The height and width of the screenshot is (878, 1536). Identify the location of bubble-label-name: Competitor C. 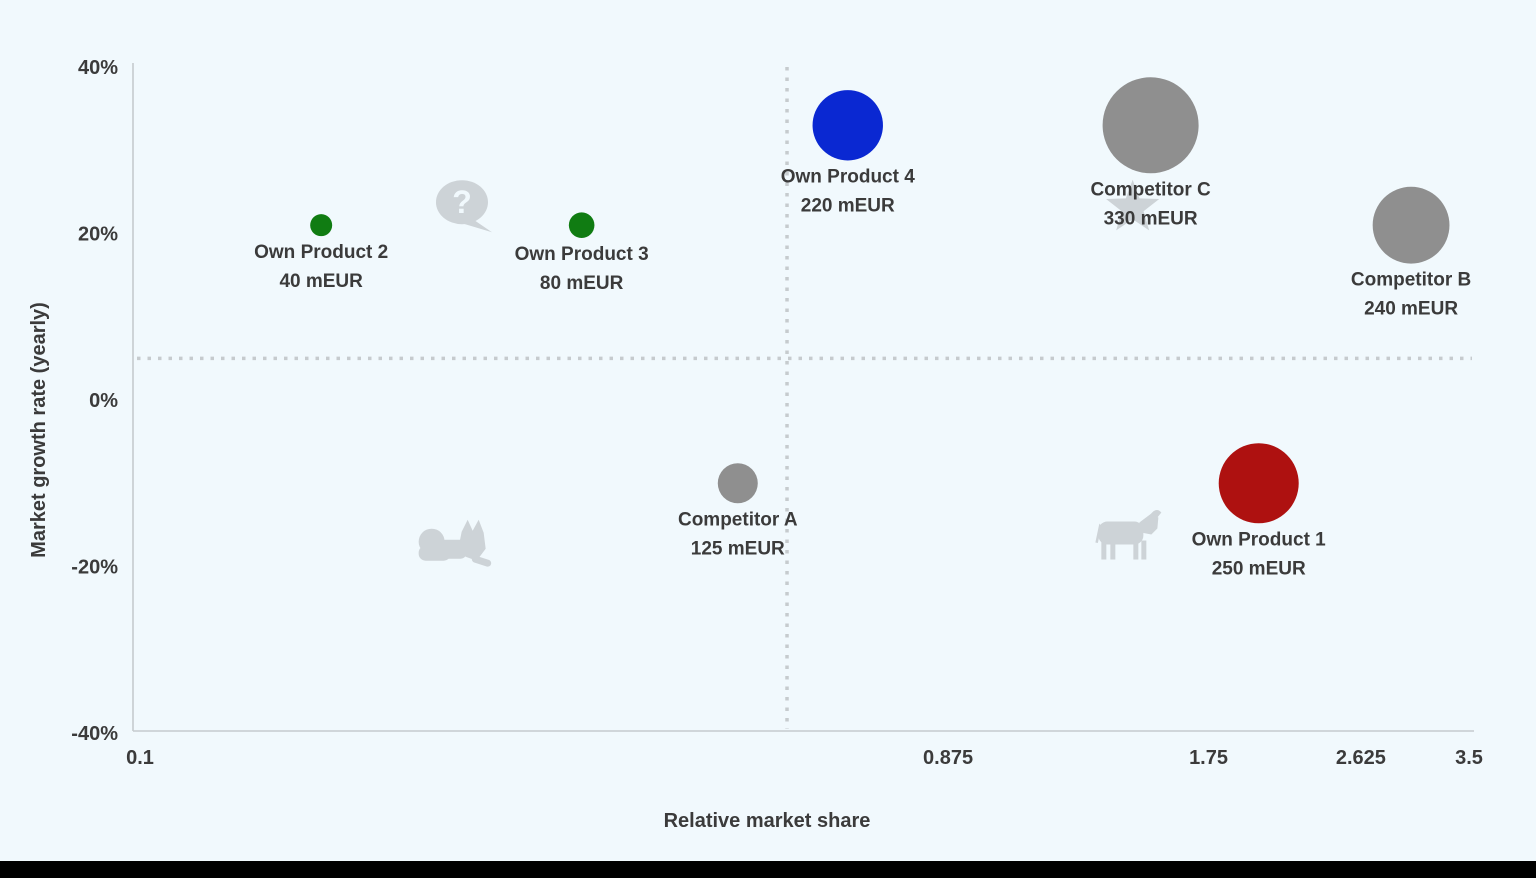
(1150, 189).